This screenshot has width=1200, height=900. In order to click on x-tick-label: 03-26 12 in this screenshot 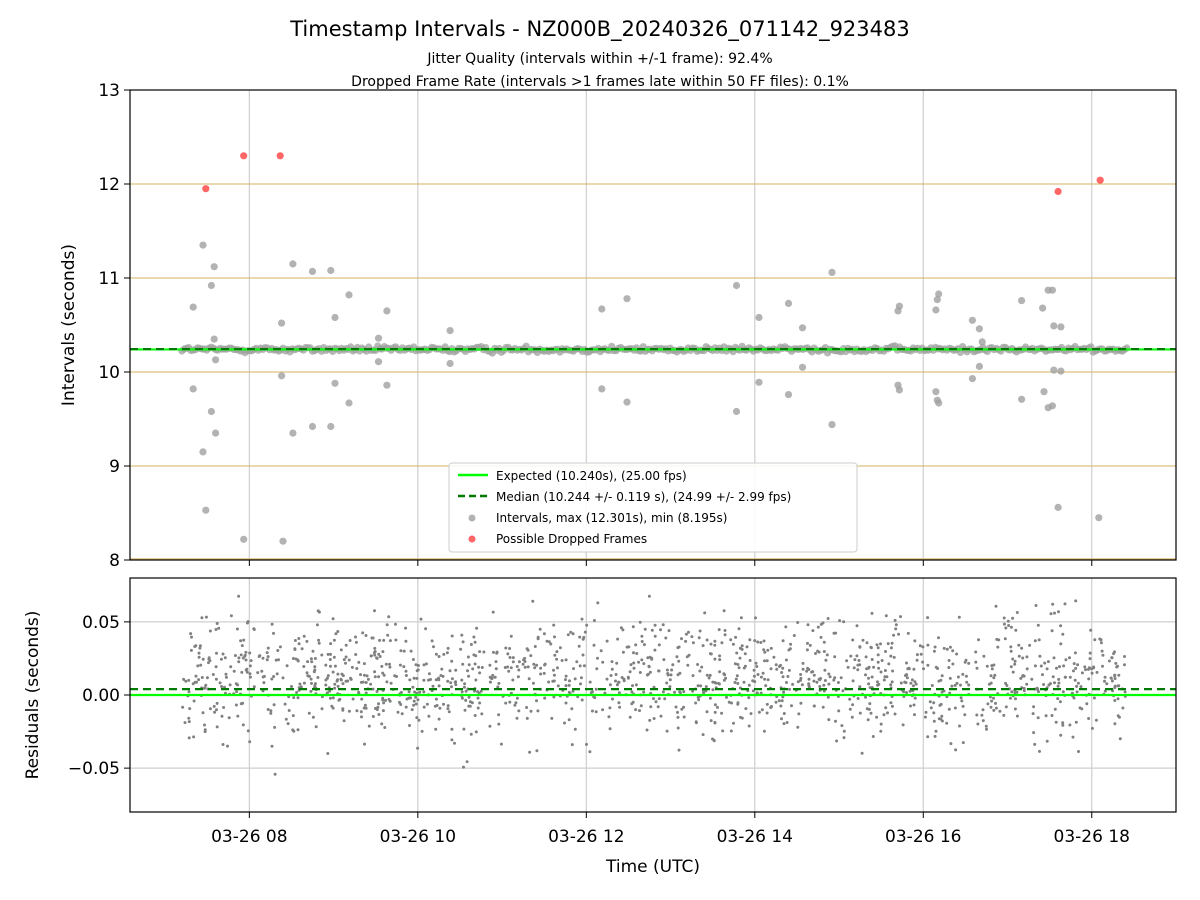, I will do `click(586, 837)`.